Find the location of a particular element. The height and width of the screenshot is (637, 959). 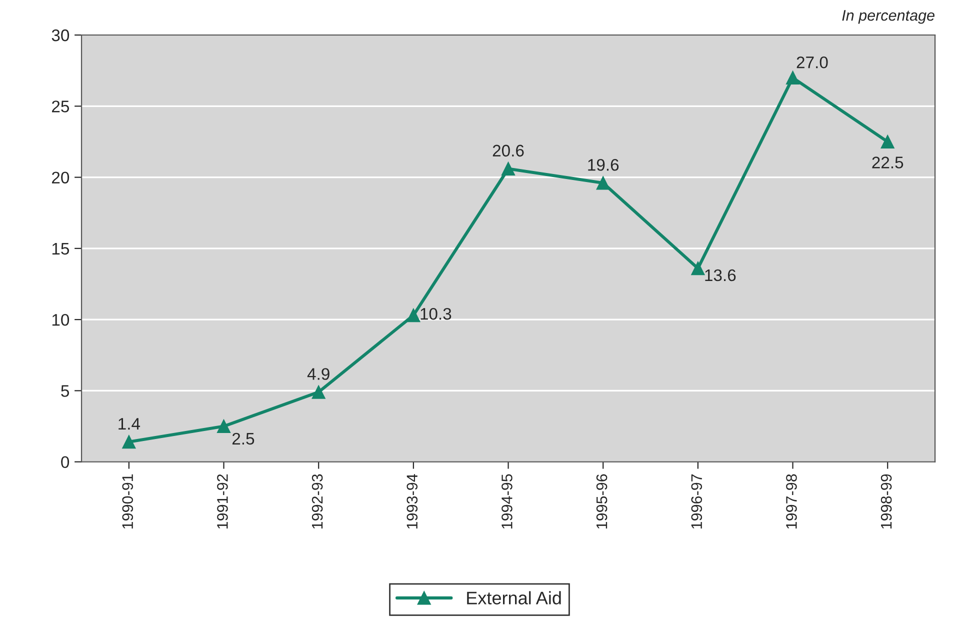

y-tick-label: 20 is located at coordinates (61, 178).